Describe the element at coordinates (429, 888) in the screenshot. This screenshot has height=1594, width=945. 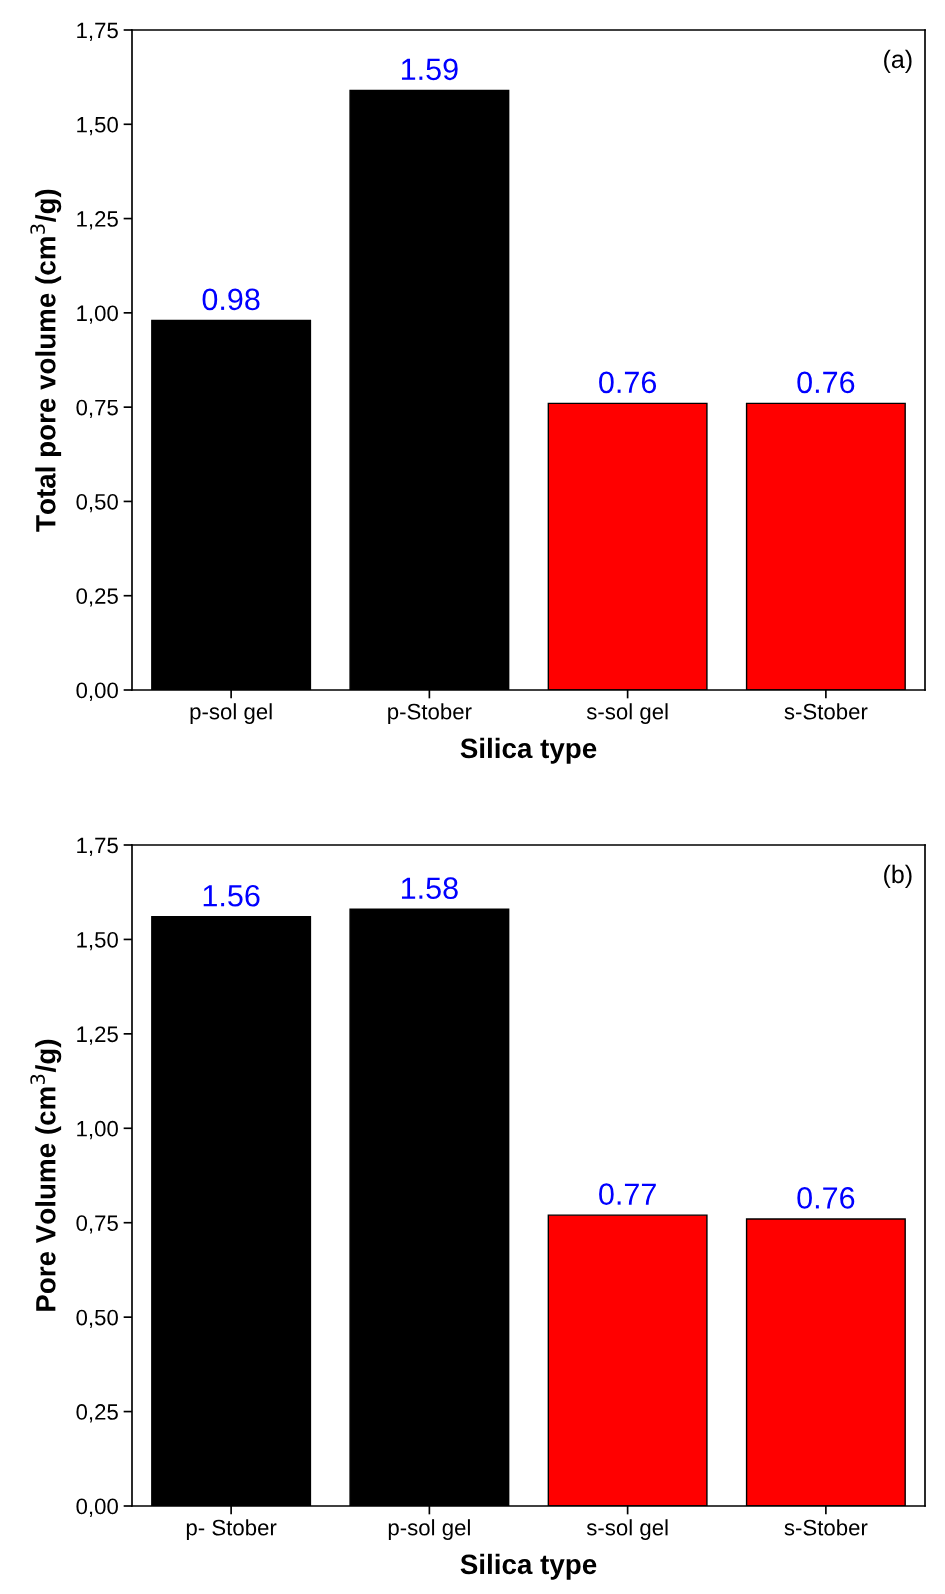
I see `data-label: 1.58` at that location.